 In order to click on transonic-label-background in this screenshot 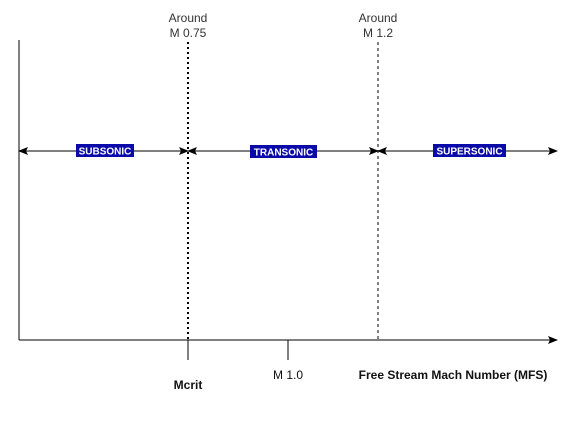, I will do `click(283, 151)`.